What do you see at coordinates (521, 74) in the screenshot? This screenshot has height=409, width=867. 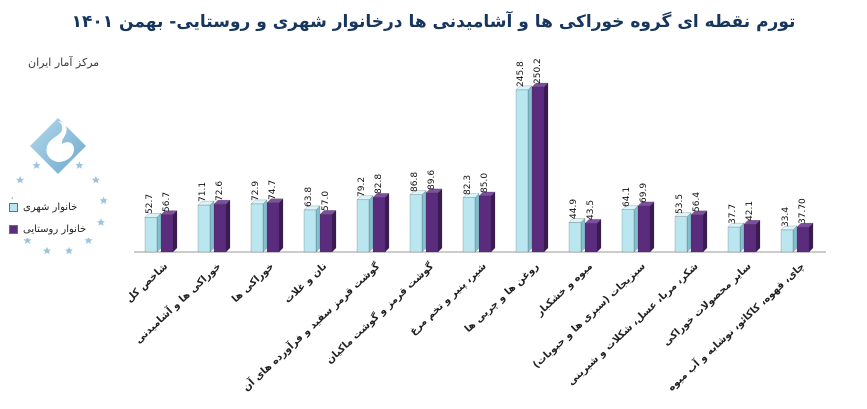 I see `value-label-urban: 245.8` at bounding box center [521, 74].